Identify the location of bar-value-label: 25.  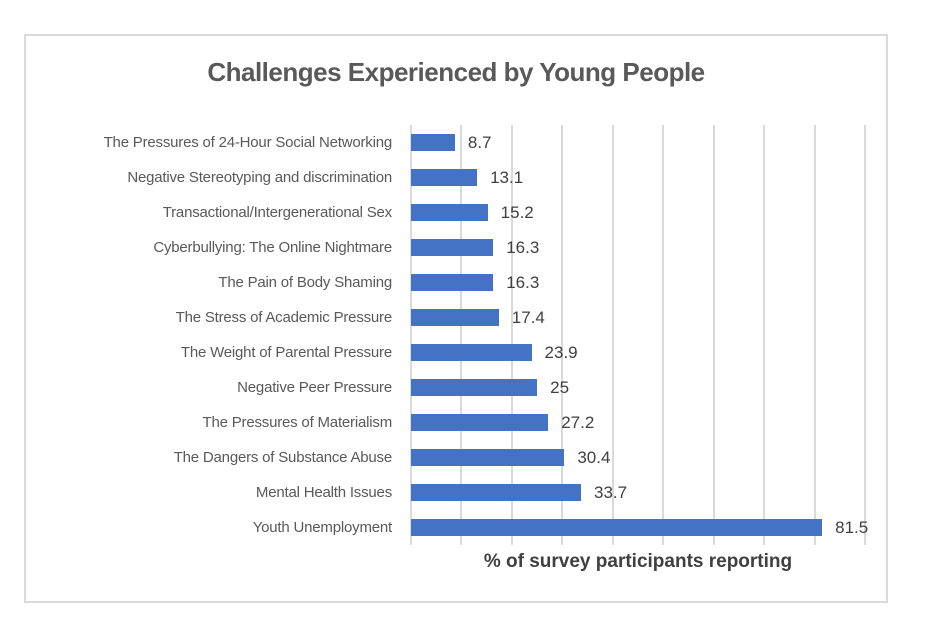
(560, 387).